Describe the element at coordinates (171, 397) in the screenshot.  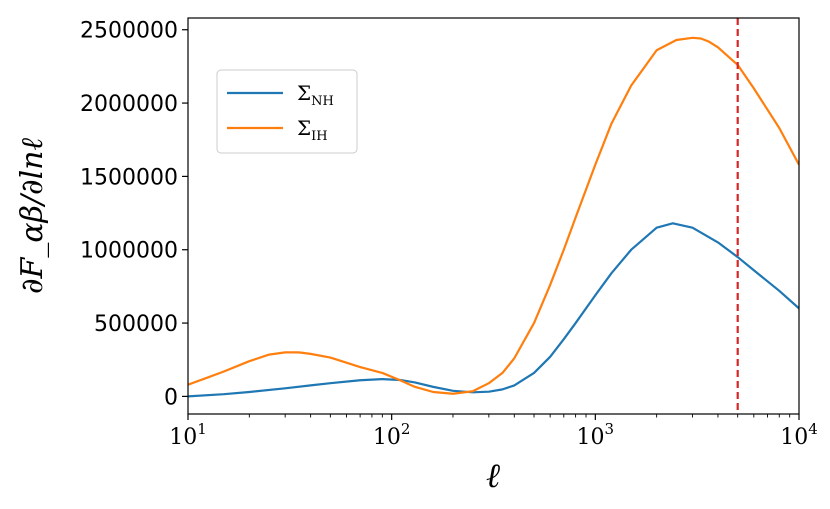
I see `y-tick-label: 0` at that location.